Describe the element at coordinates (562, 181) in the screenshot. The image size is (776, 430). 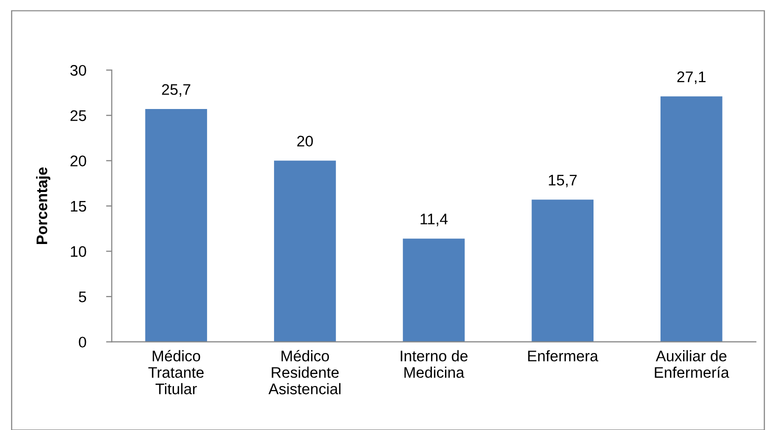
I see `data-label: 15,7` at that location.